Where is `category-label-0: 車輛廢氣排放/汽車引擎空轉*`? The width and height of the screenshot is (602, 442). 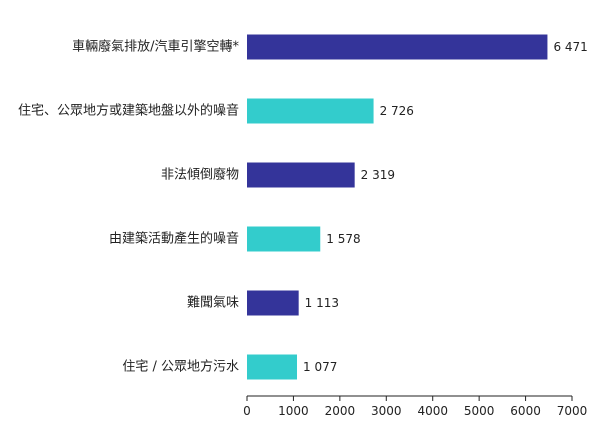 category-label-0: 車輛廢氣排放/汽車引擎空轉* is located at coordinates (155, 47).